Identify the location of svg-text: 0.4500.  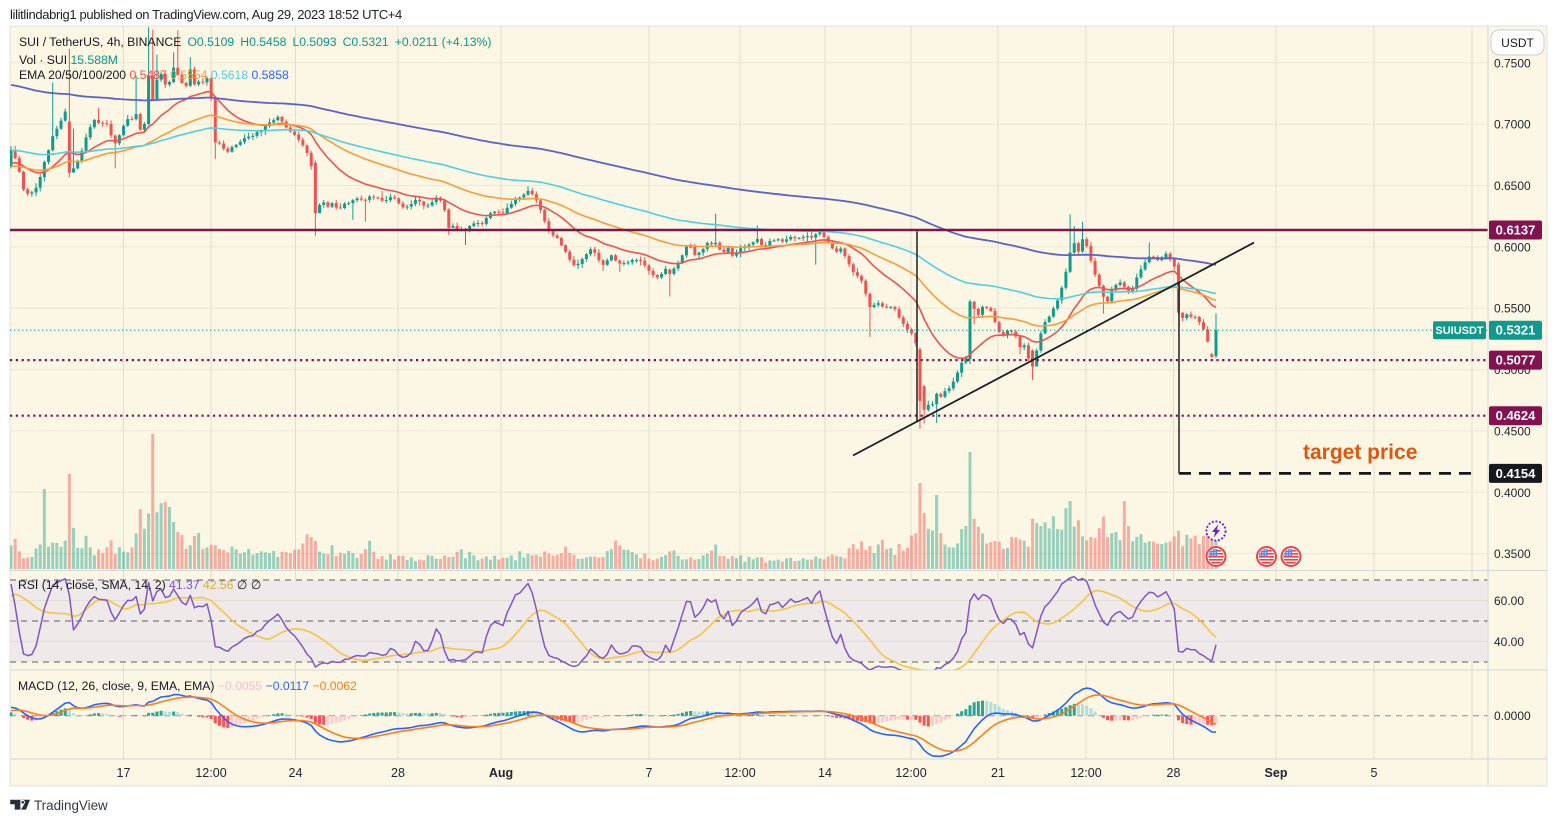
(1512, 431).